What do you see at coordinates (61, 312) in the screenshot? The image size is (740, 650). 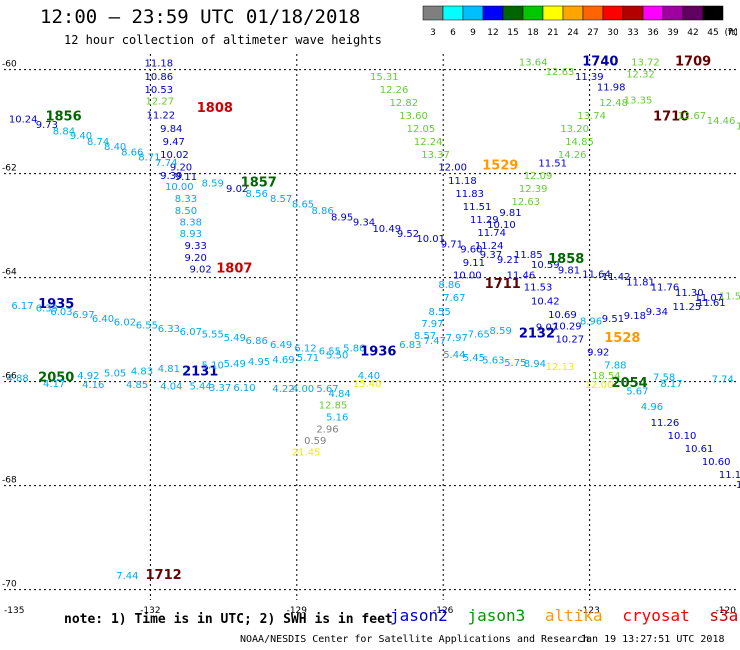 I see `wave-height-value: 6.03` at bounding box center [61, 312].